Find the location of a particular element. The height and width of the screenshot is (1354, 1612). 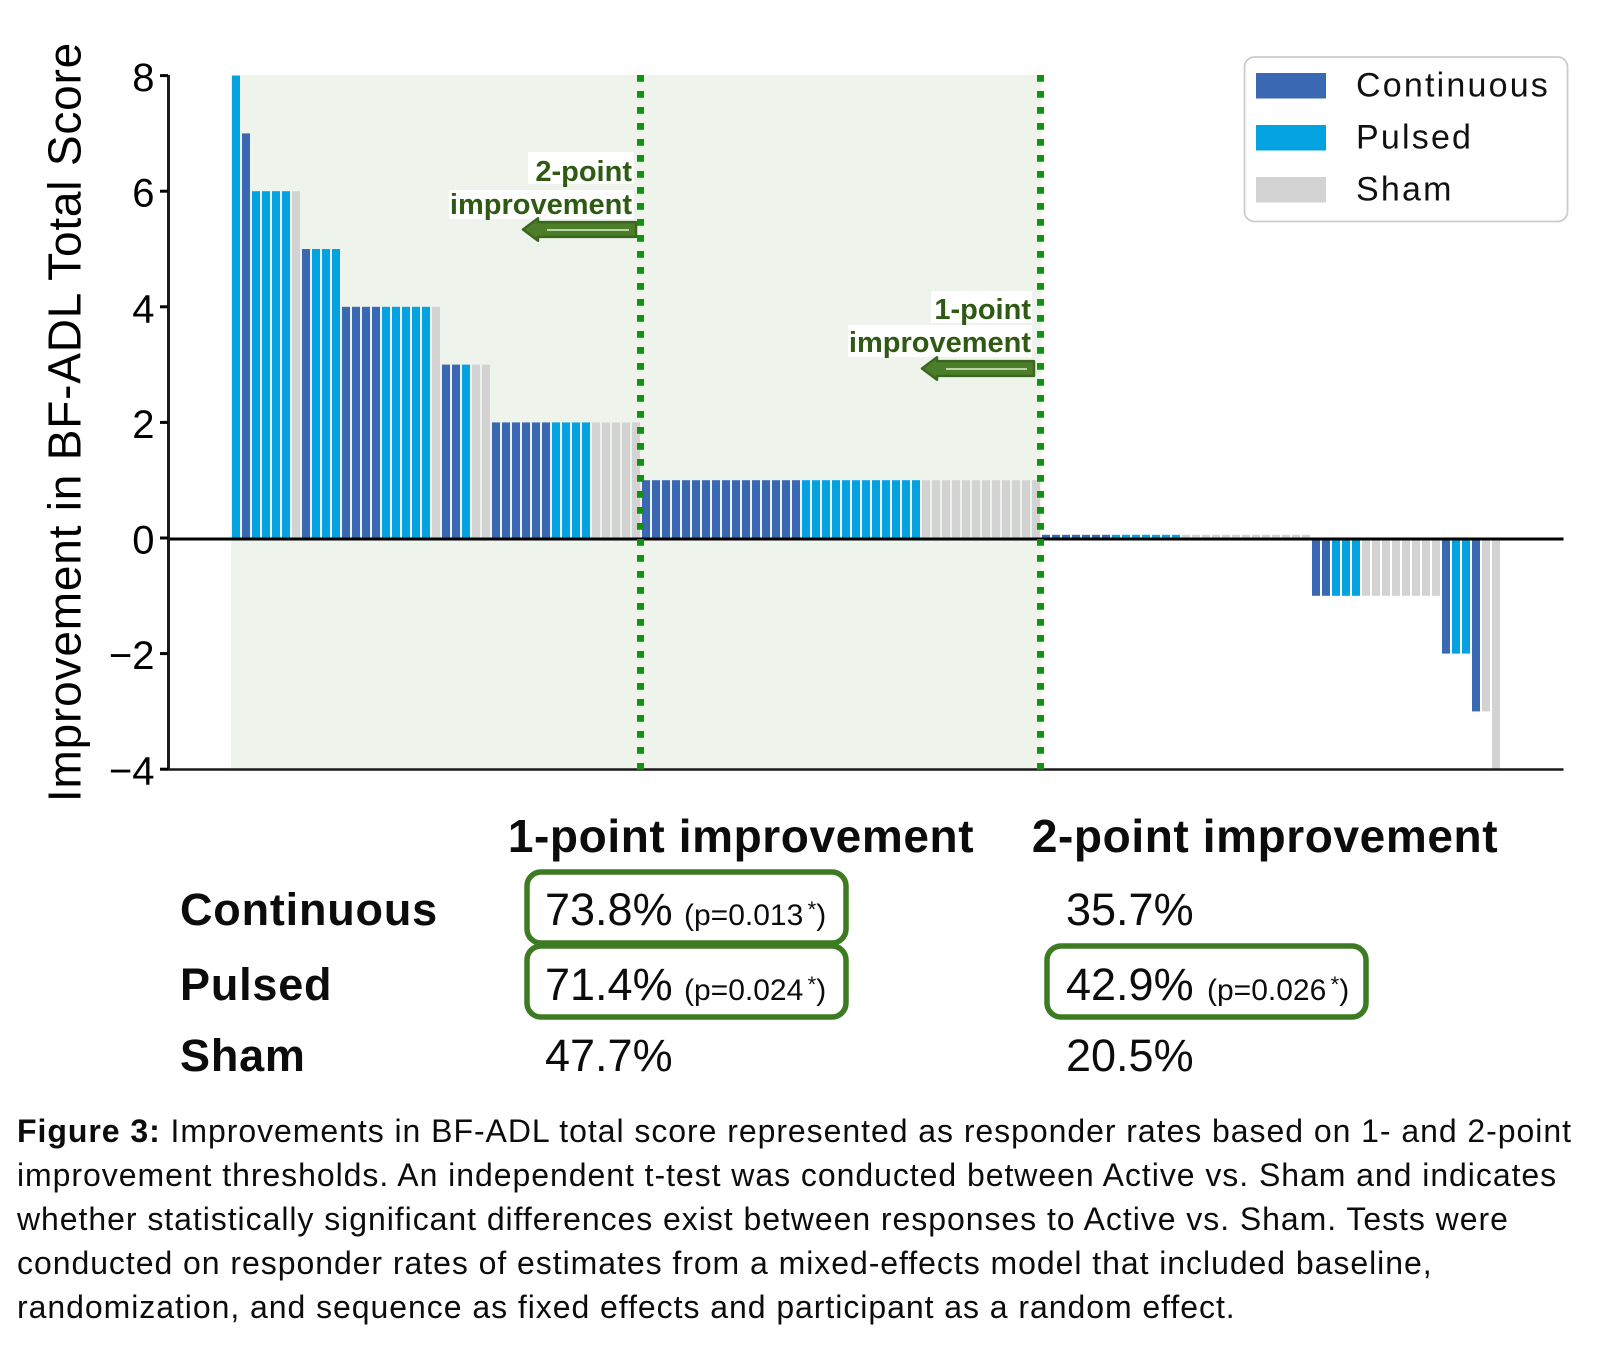

svg-text: 20.5% is located at coordinates (1130, 1055).